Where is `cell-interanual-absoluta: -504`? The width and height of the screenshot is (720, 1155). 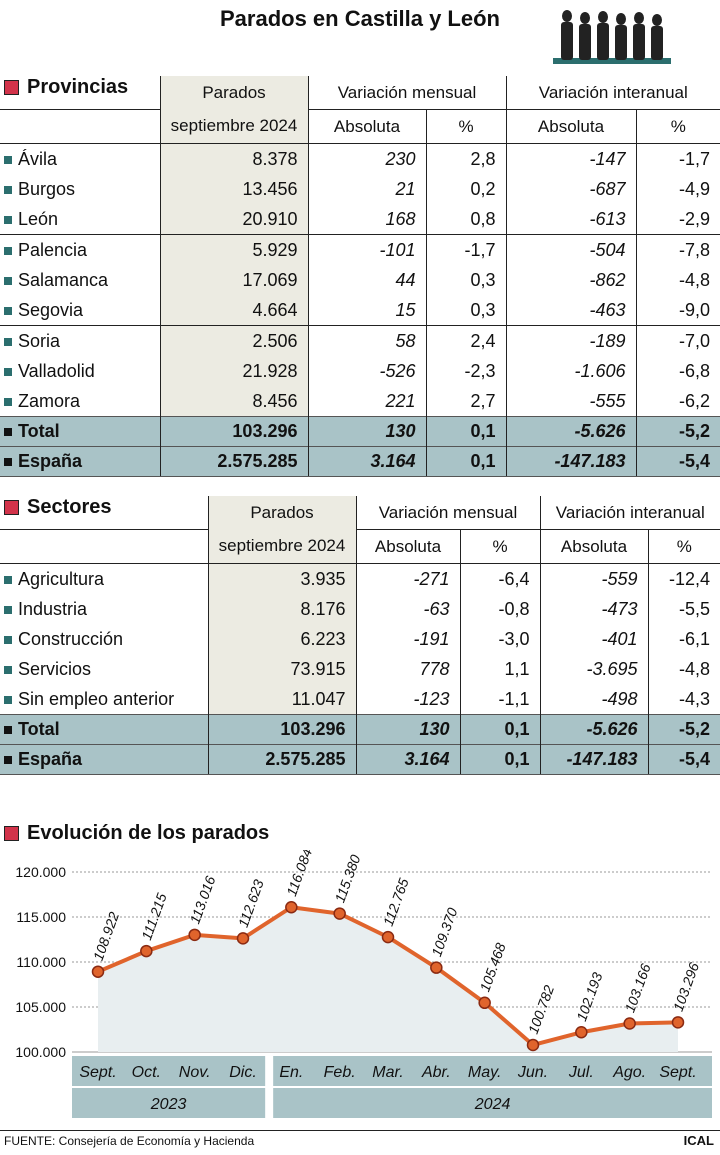
cell-interanual-absoluta: -504 is located at coordinates (570, 249).